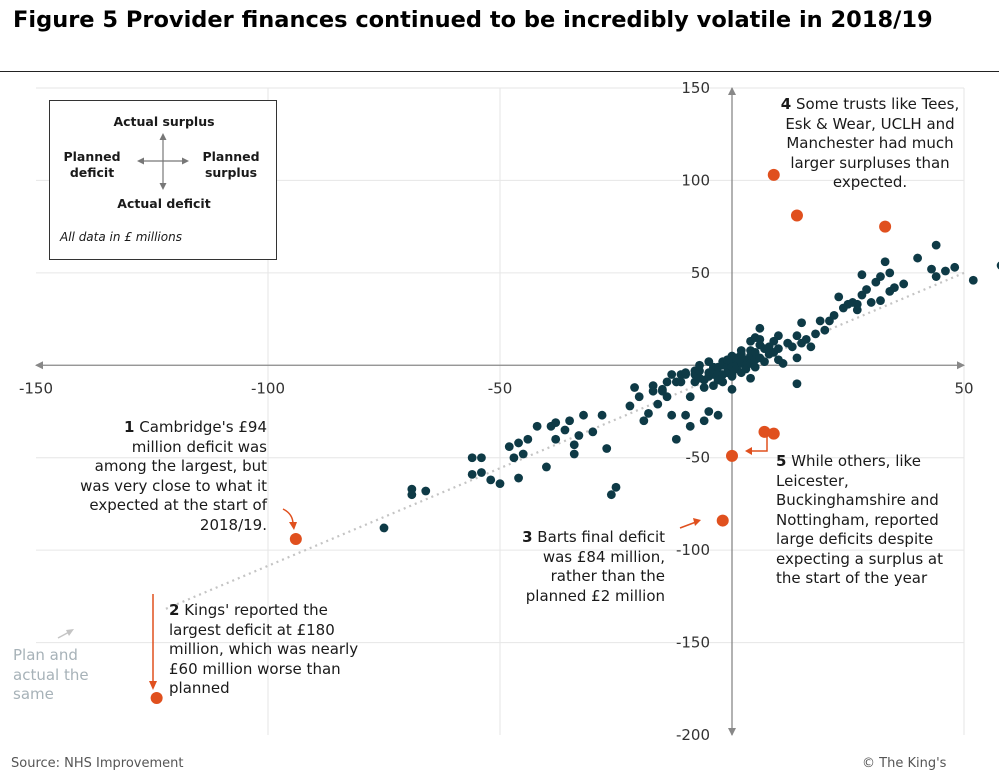 This screenshot has height=778, width=999. What do you see at coordinates (695, 180) in the screenshot?
I see `y-tick-label: 100` at bounding box center [695, 180].